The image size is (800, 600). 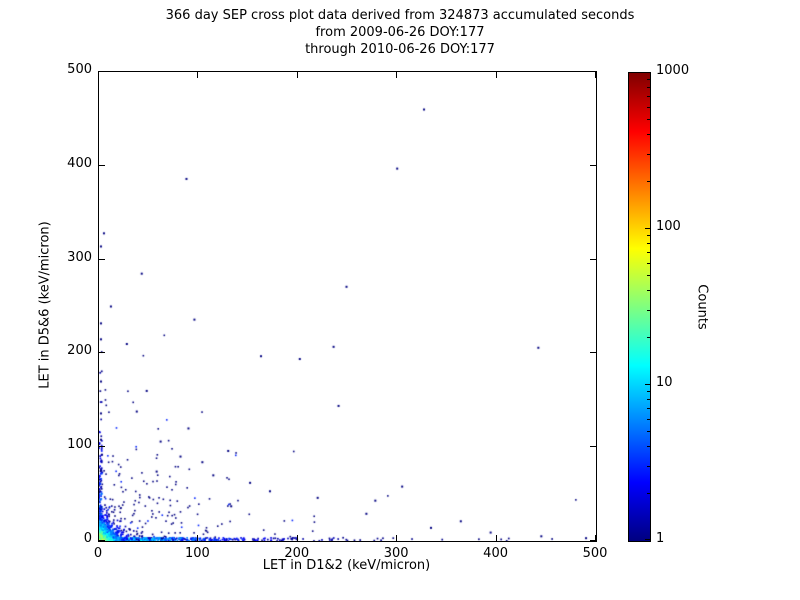 I want to click on x-tick-label: 500, so click(x=595, y=553).